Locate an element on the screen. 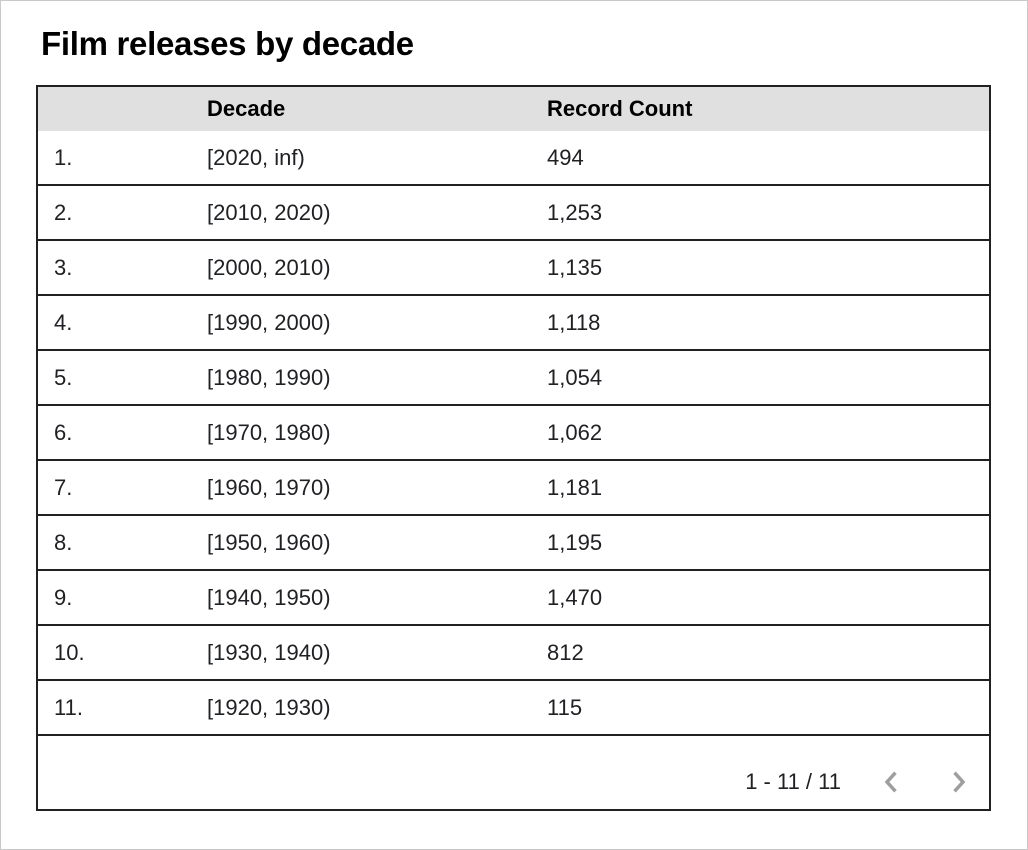 The height and width of the screenshot is (850, 1028). pagination-range-label: 1 - 11 / 11 is located at coordinates (793, 781).